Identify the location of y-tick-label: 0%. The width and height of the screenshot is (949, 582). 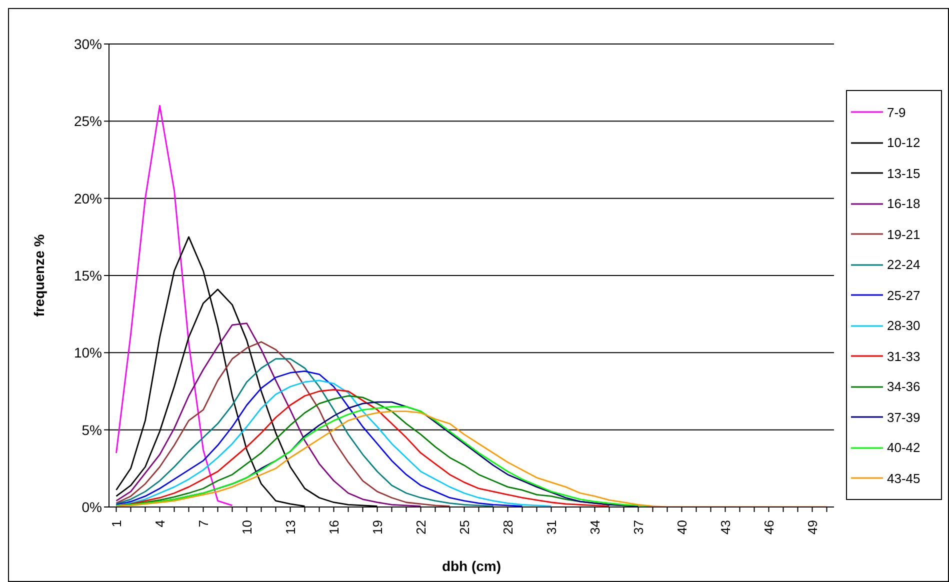
(92, 506).